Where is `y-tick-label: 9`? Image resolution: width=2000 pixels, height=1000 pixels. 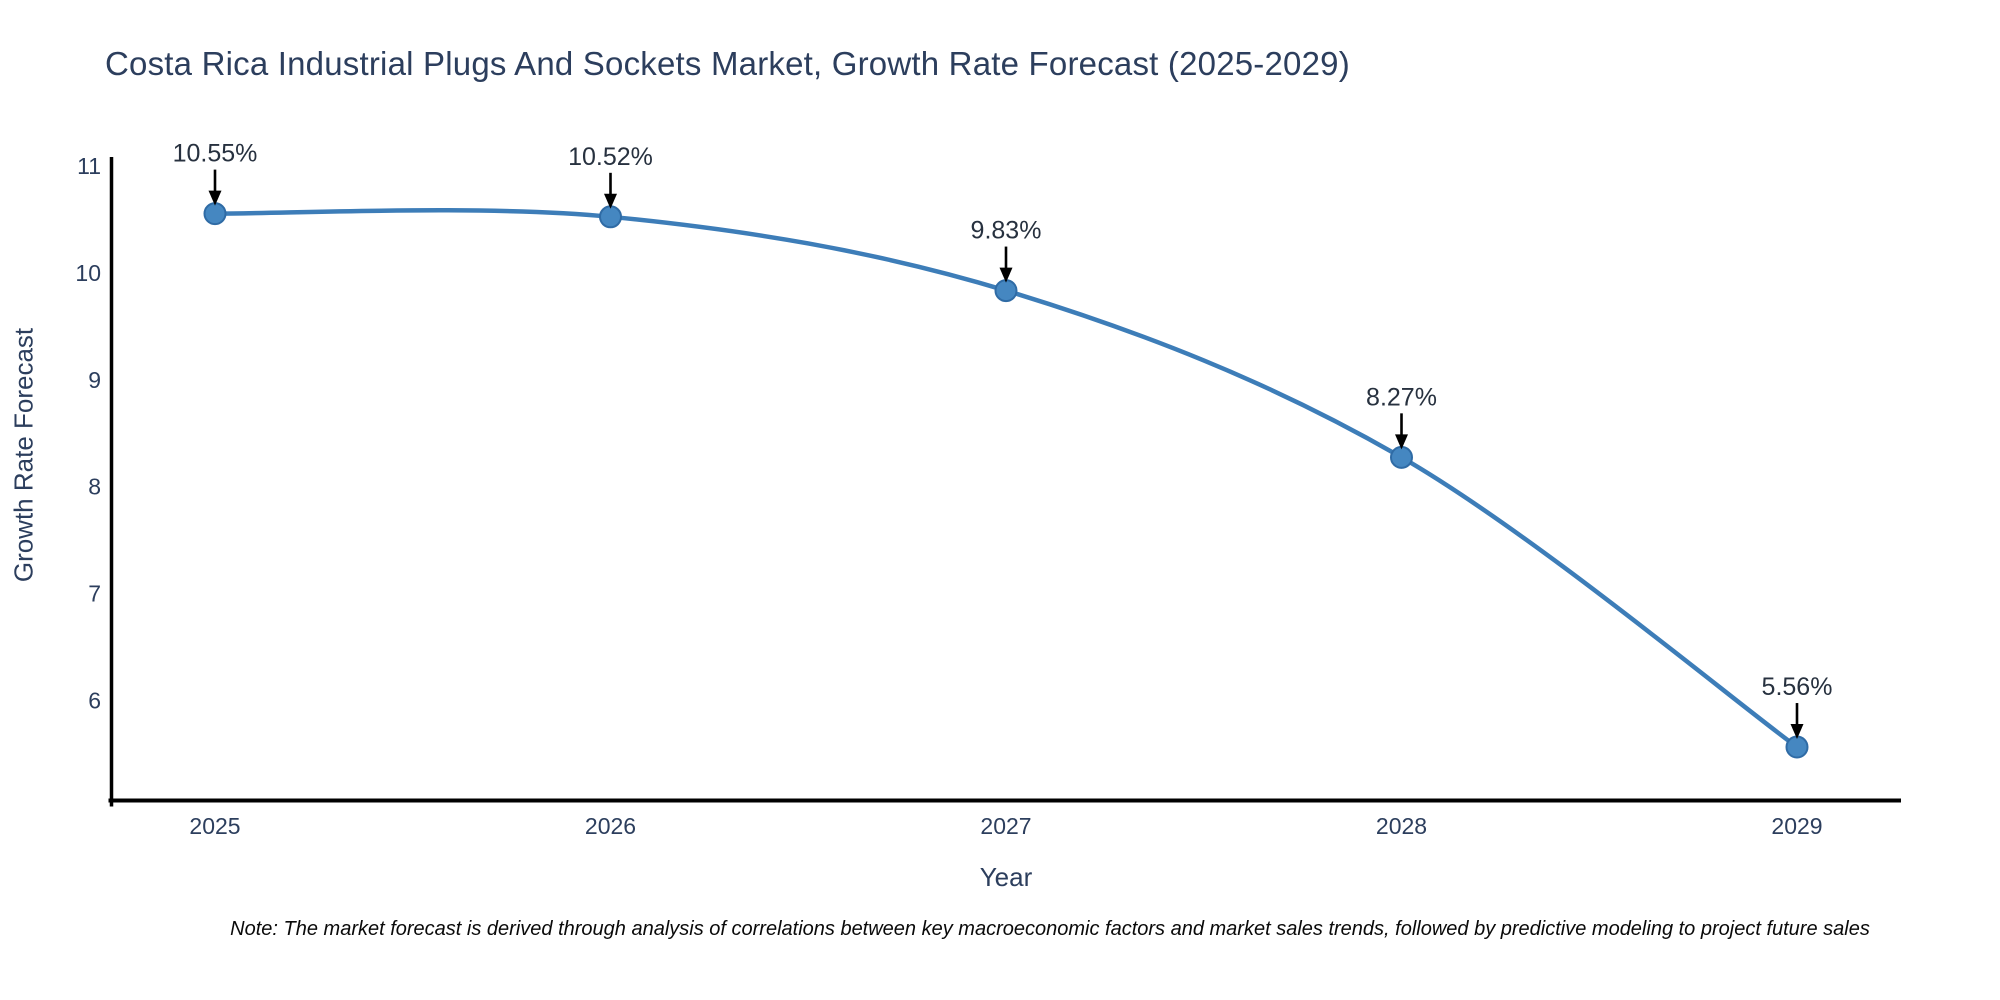 y-tick-label: 9 is located at coordinates (94, 380).